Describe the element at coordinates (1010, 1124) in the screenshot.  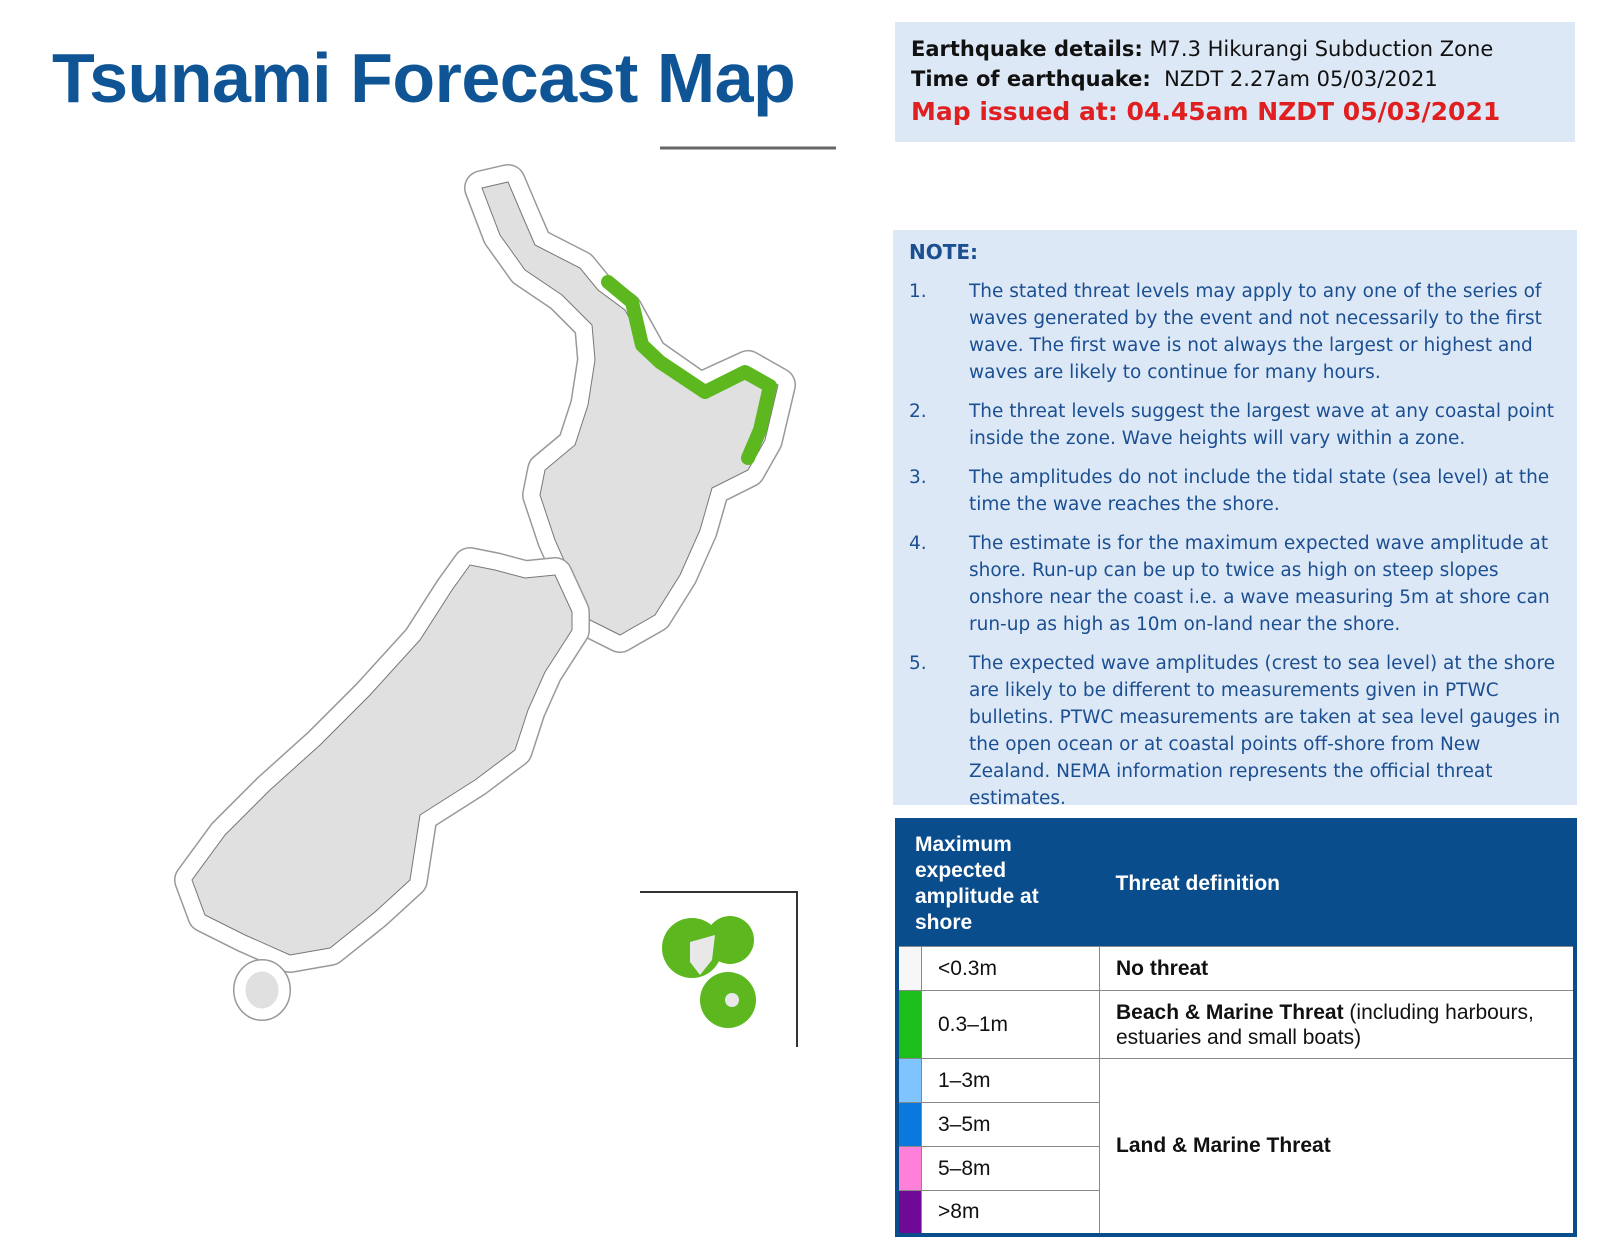
I see `amplitude: 3–5m` at that location.